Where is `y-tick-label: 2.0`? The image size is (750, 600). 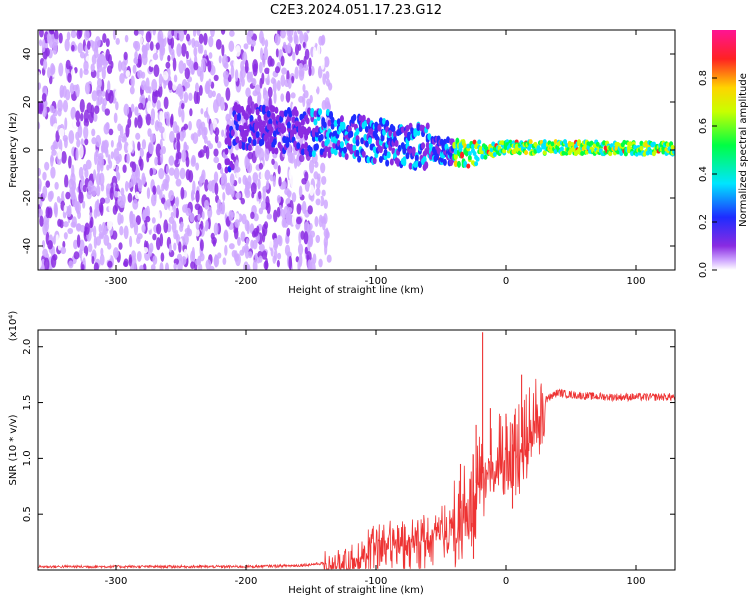
y-tick-label: 2.0 is located at coordinates (27, 347).